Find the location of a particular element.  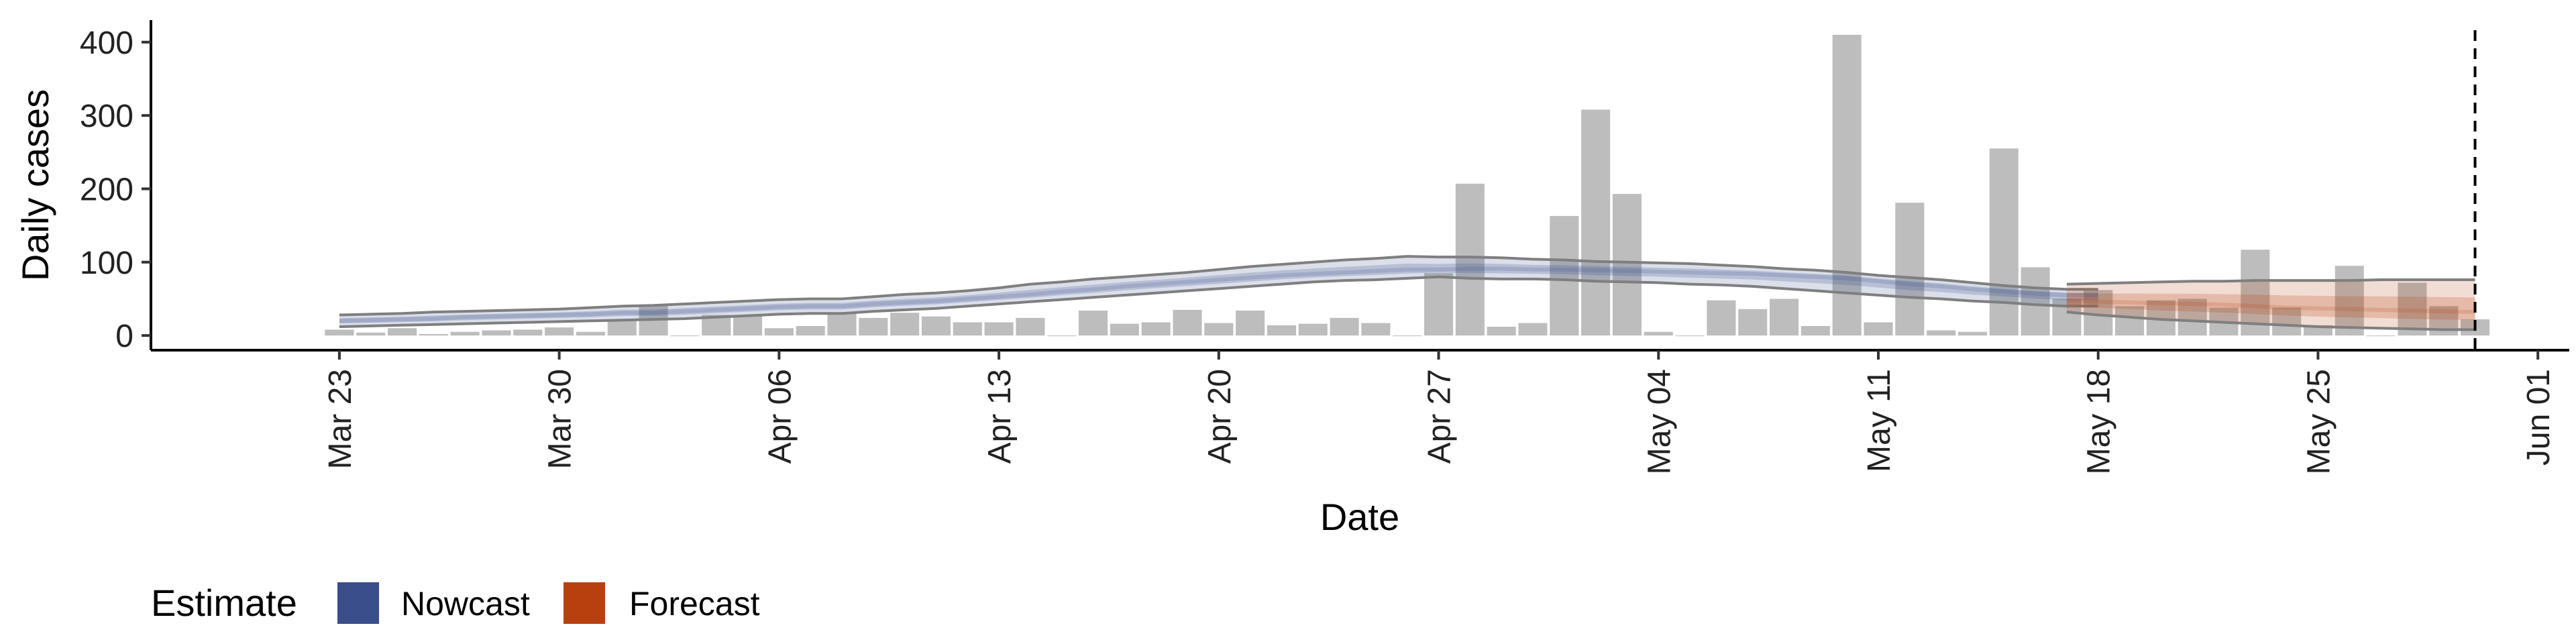

forecast-lower-line is located at coordinates (2270, 321).